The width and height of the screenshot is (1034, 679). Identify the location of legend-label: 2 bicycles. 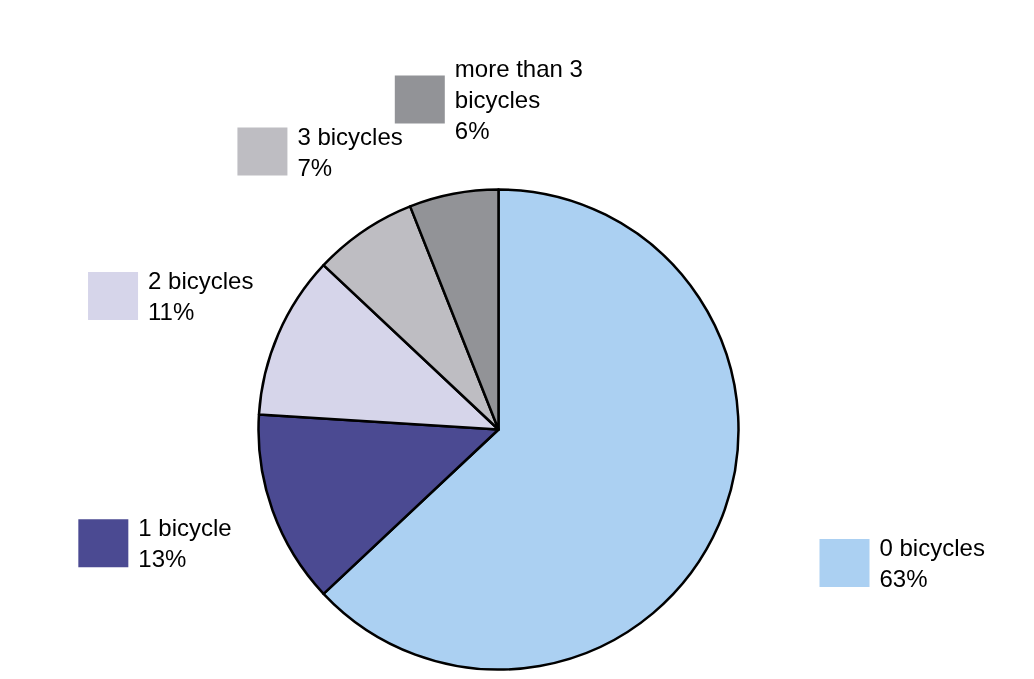
(201, 281).